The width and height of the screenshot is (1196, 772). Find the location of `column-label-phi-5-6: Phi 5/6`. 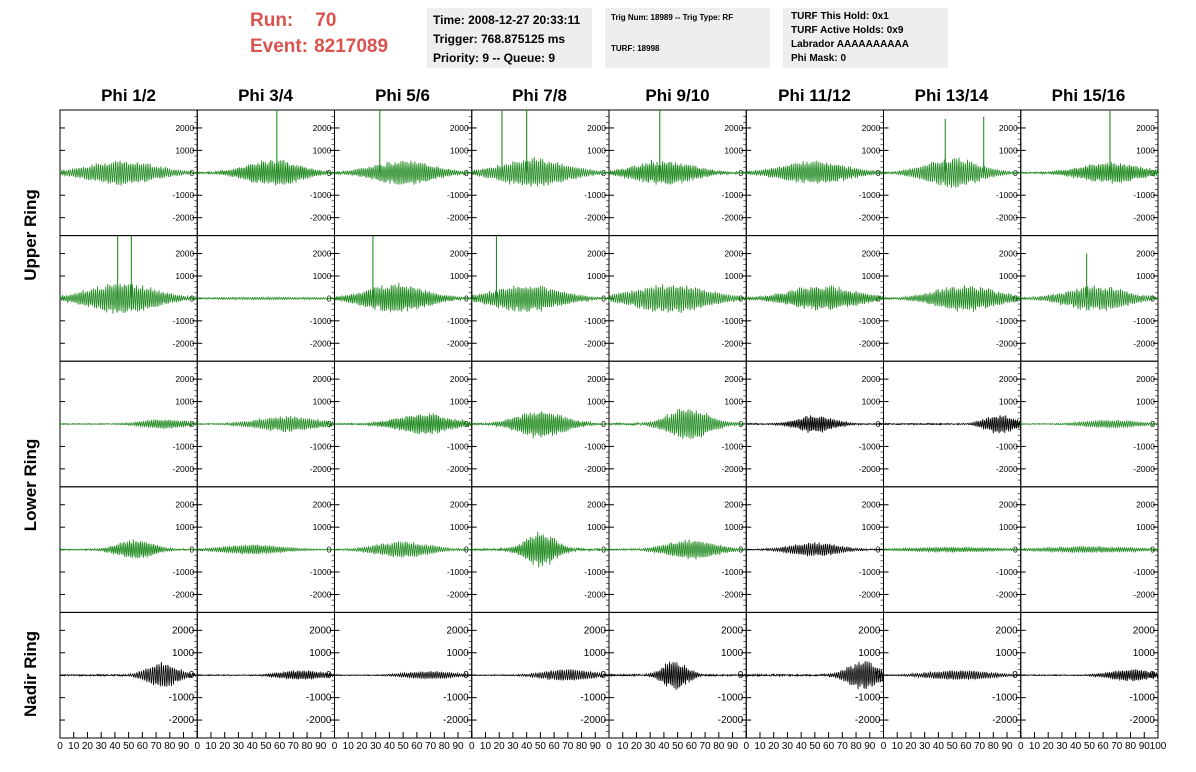

column-label-phi-5-6: Phi 5/6 is located at coordinates (402, 95).